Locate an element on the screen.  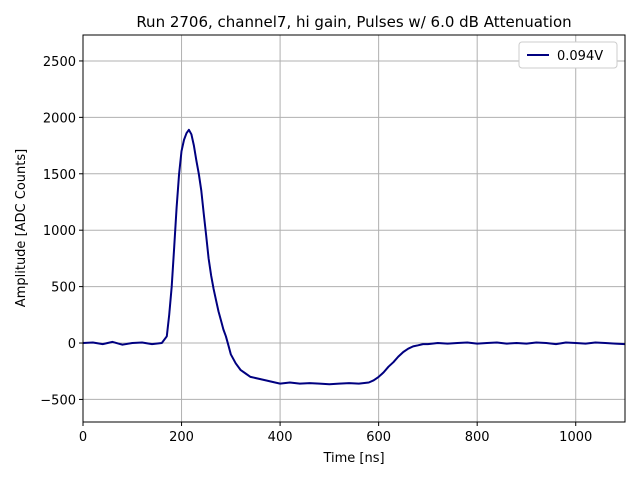
y-tick-label: −500 is located at coordinates (58, 400).